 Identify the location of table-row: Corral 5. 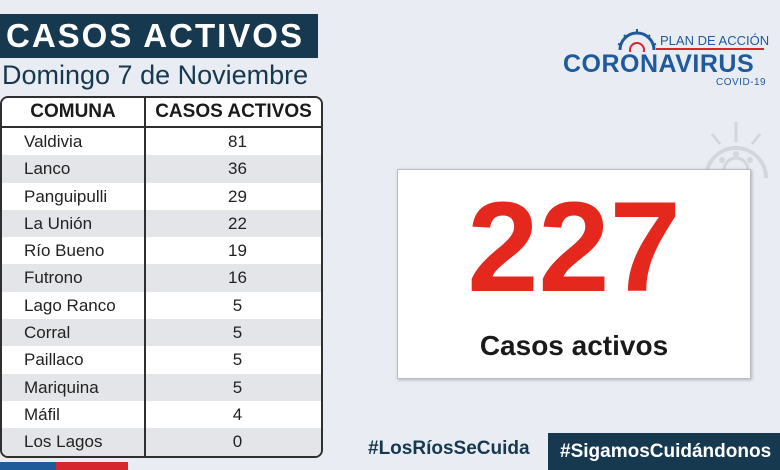
(161, 333).